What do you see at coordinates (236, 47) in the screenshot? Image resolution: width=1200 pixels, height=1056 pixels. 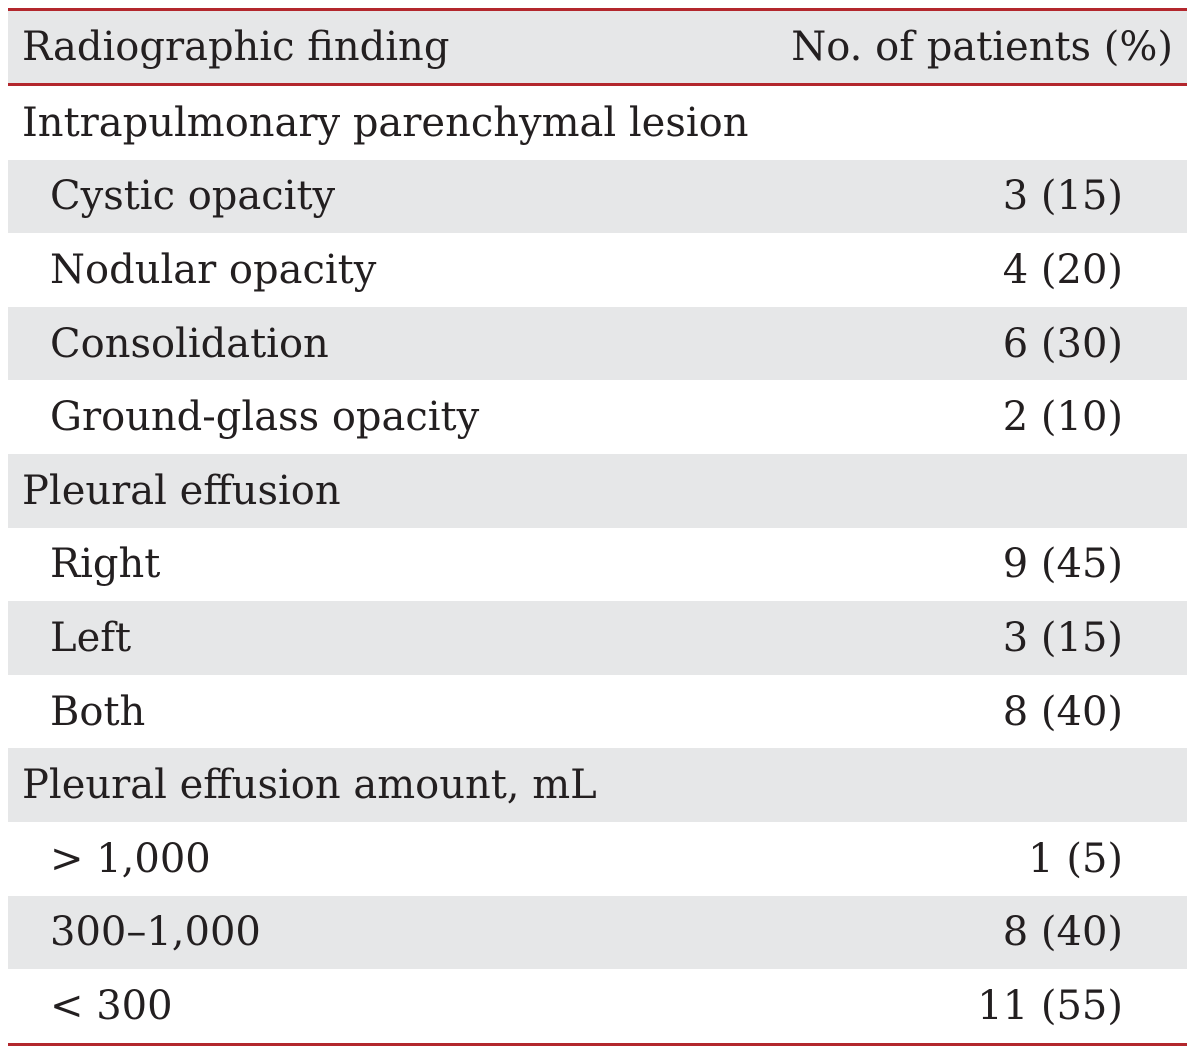 I see `header-radiographic-finding: Radiographic finding` at bounding box center [236, 47].